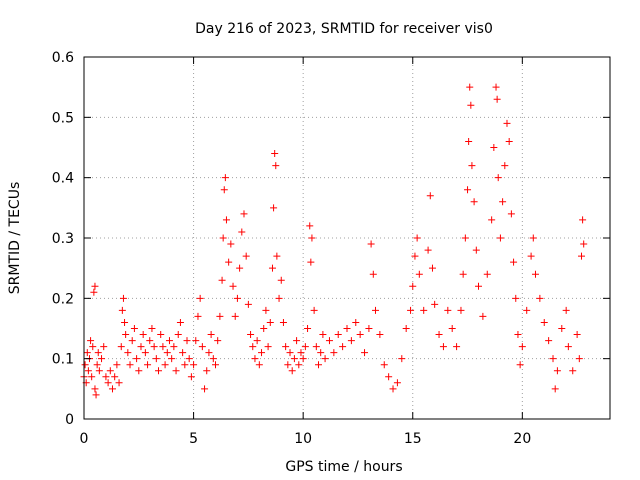 Image resolution: width=640 pixels, height=480 pixels. What do you see at coordinates (63, 179) in the screenshot?
I see `y-tick-label: 0.4` at bounding box center [63, 179].